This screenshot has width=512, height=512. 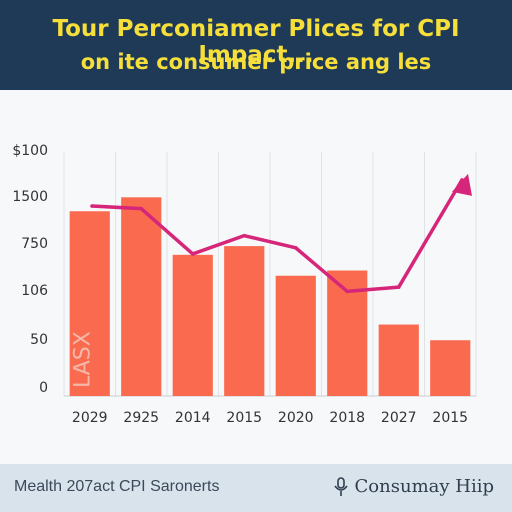 I want to click on y-tick-label: 750, so click(x=34, y=244).